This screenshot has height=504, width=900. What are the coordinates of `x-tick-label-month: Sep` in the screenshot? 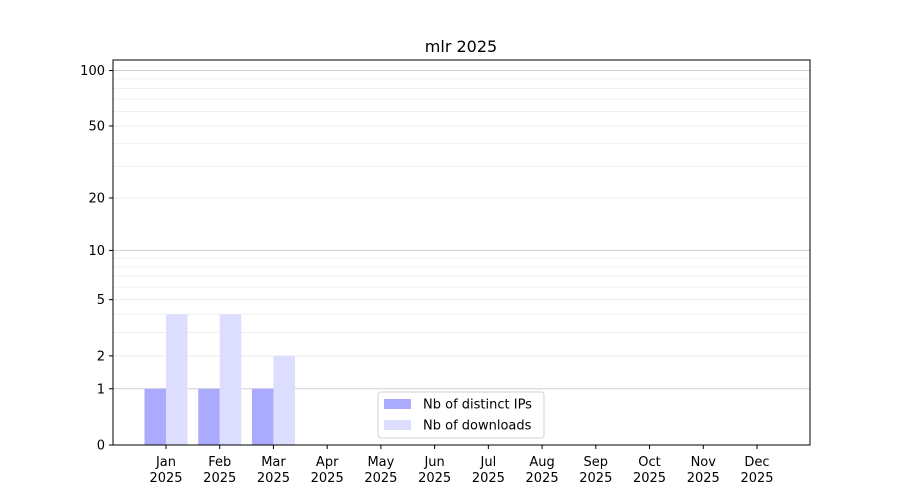 It's located at (596, 462).